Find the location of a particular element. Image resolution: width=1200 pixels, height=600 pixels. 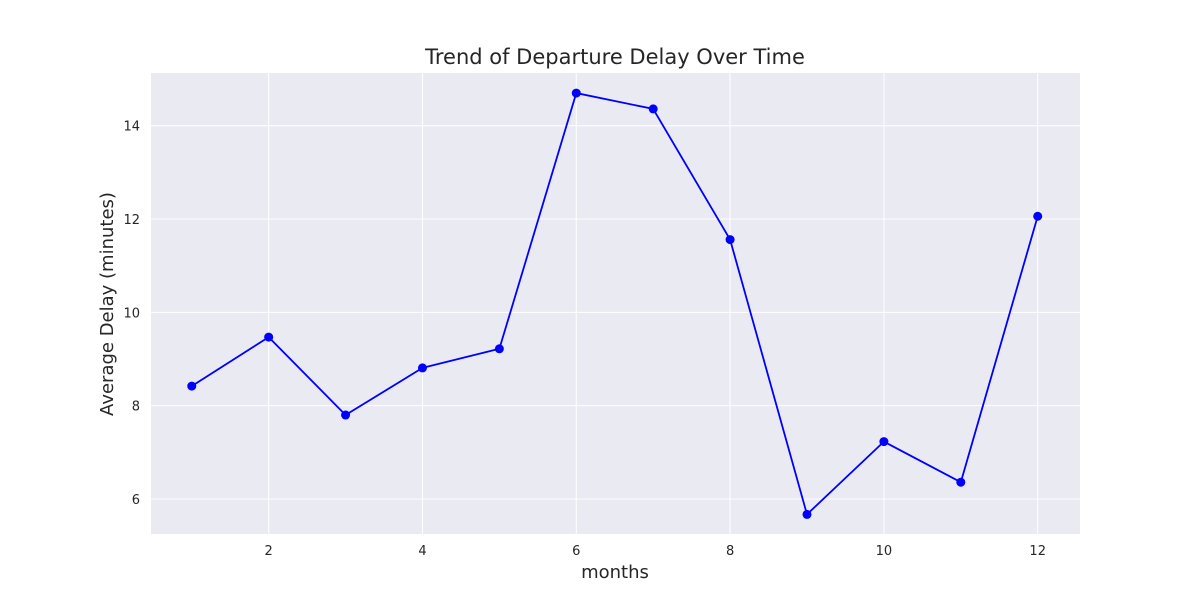

y-tick-label: 6 is located at coordinates (136, 500).